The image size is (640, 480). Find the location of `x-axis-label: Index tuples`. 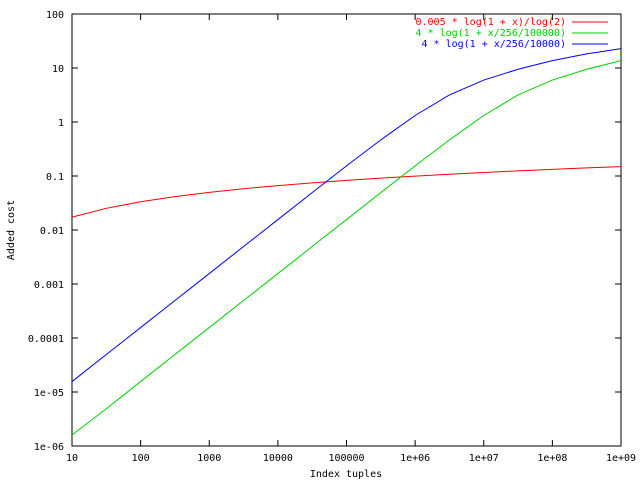

x-axis-label: Index tuples is located at coordinates (346, 474).